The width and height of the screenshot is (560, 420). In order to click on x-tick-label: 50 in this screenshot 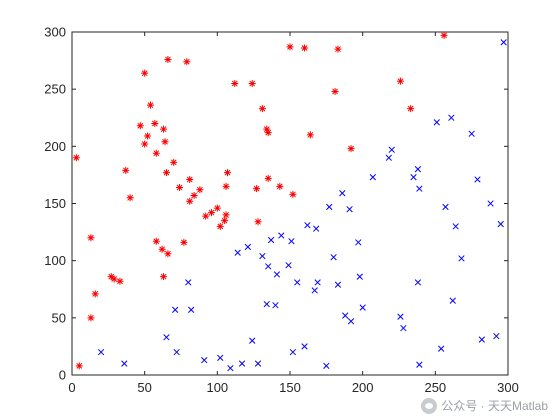, I will do `click(144, 387)`.